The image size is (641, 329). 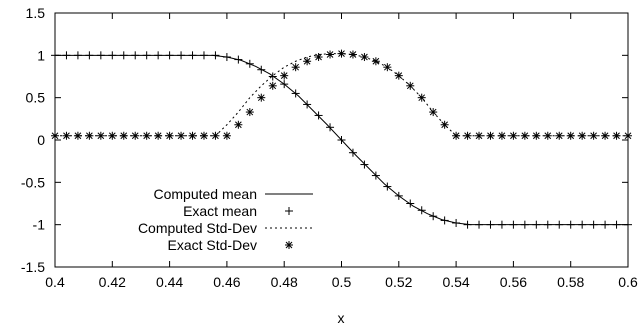 I want to click on x-tick-label: 0.56, so click(x=513, y=282).